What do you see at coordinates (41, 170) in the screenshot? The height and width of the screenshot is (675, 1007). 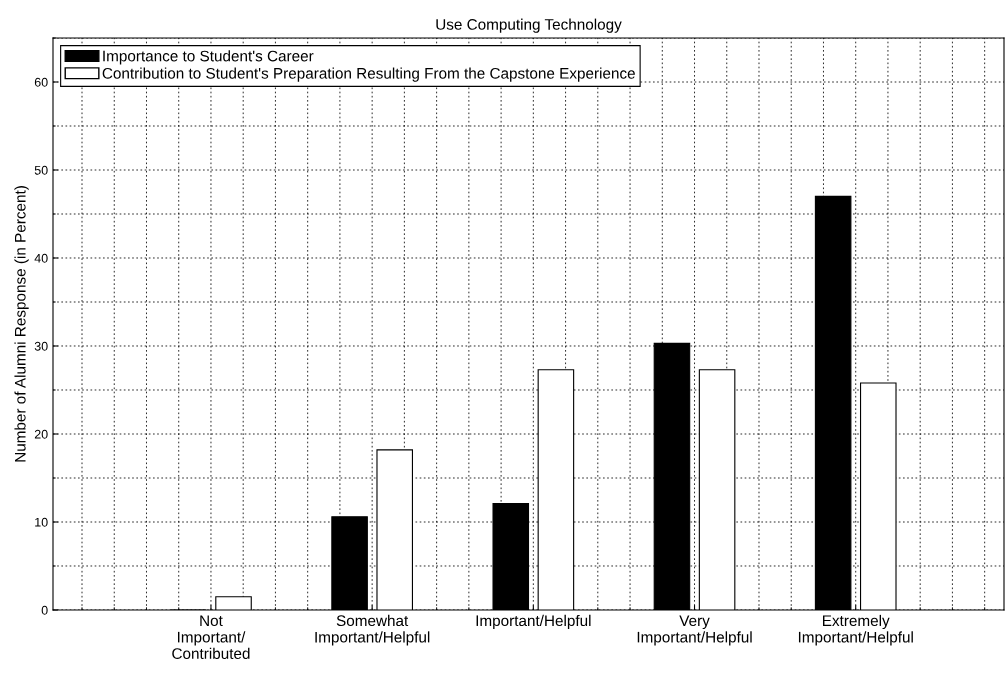 I see `y-tick-label: 50` at bounding box center [41, 170].